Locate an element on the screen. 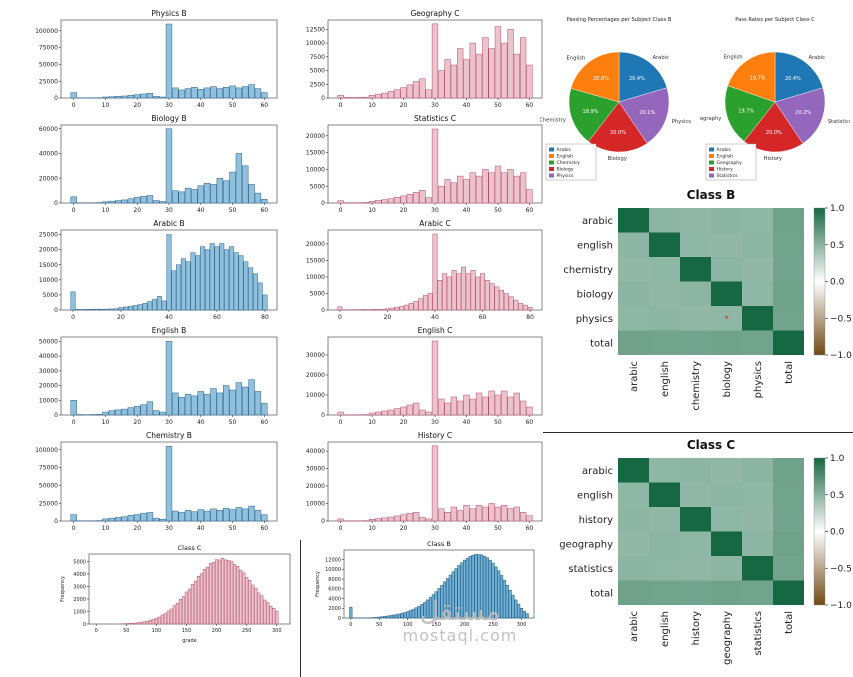 The image size is (853, 677). svg-text: −1.0 is located at coordinates (841, 606).